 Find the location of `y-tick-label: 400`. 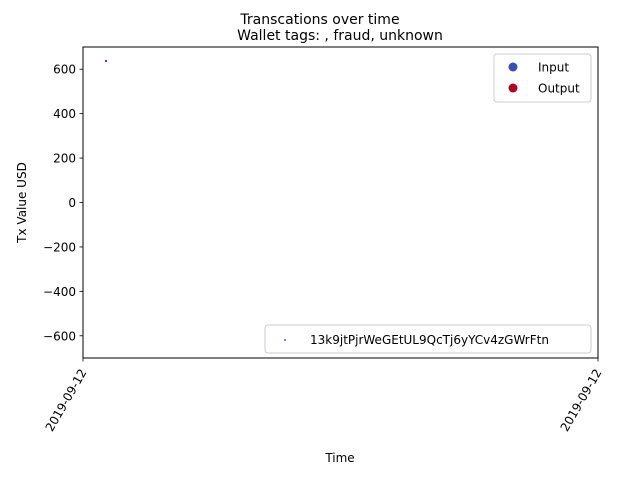

y-tick-label: 400 is located at coordinates (64, 114).